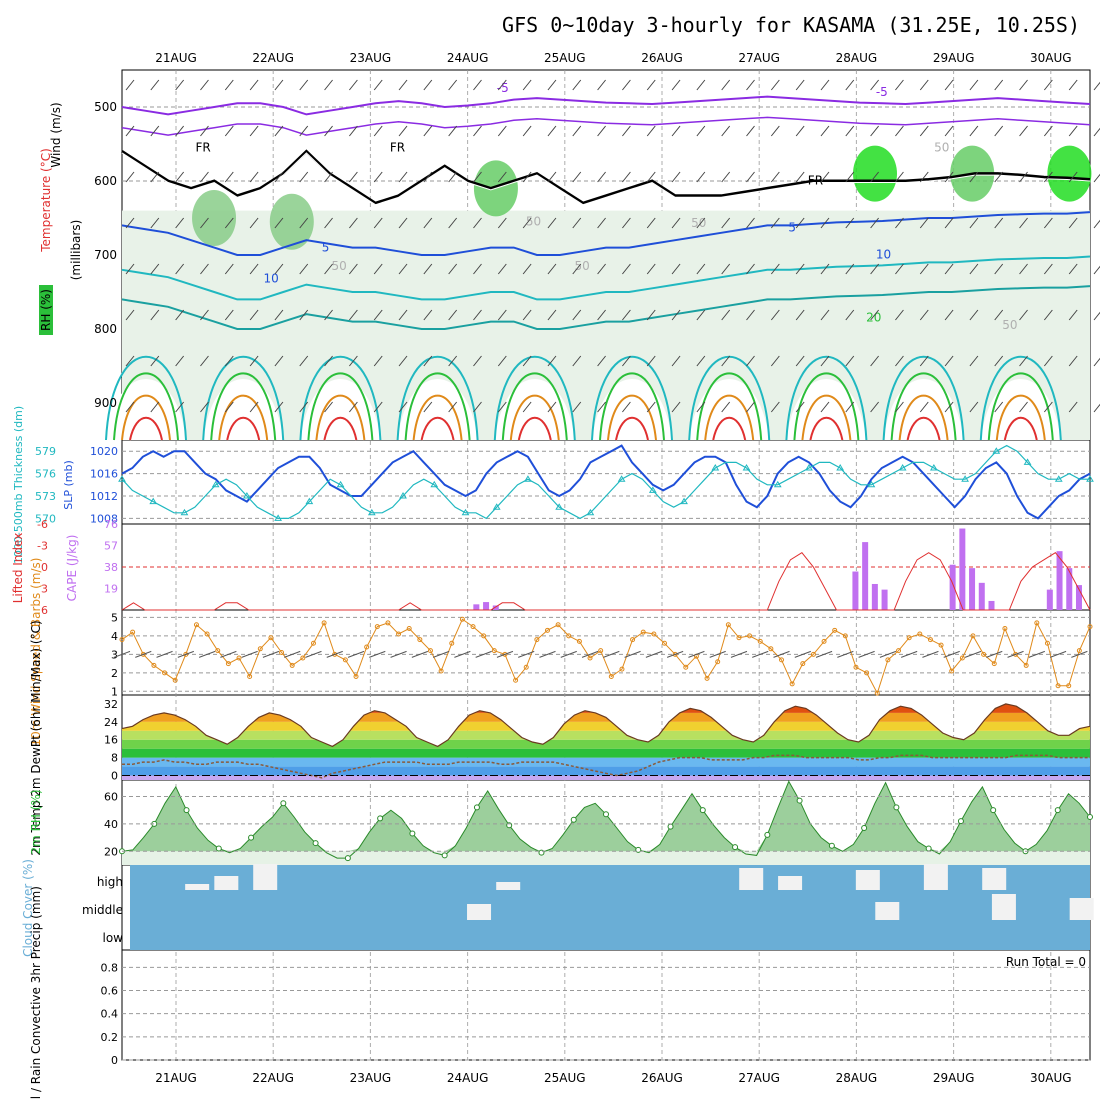 Image resolution: width=1100 pixels, height=1100 pixels. I want to click on date-bottom-8: 29AUG, so click(954, 1078).